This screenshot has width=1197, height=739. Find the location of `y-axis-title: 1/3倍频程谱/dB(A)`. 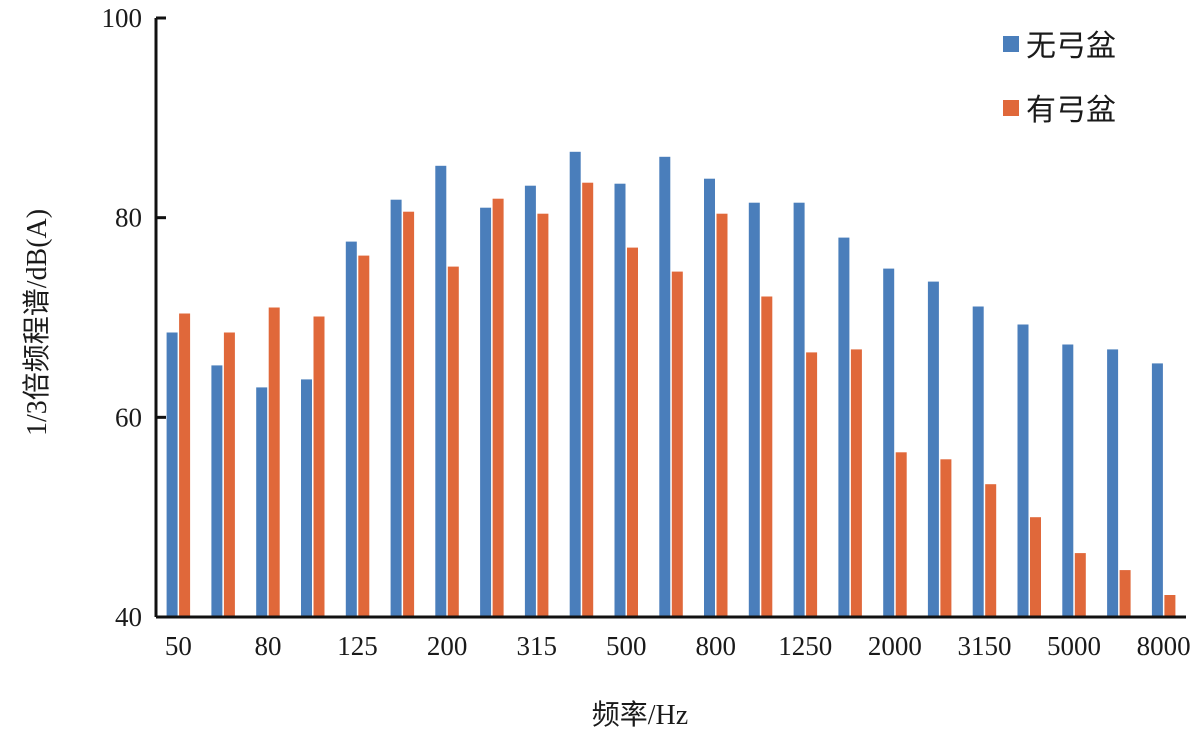

y-axis-title: 1/3倍频程谱/dB(A) is located at coordinates (37, 322).